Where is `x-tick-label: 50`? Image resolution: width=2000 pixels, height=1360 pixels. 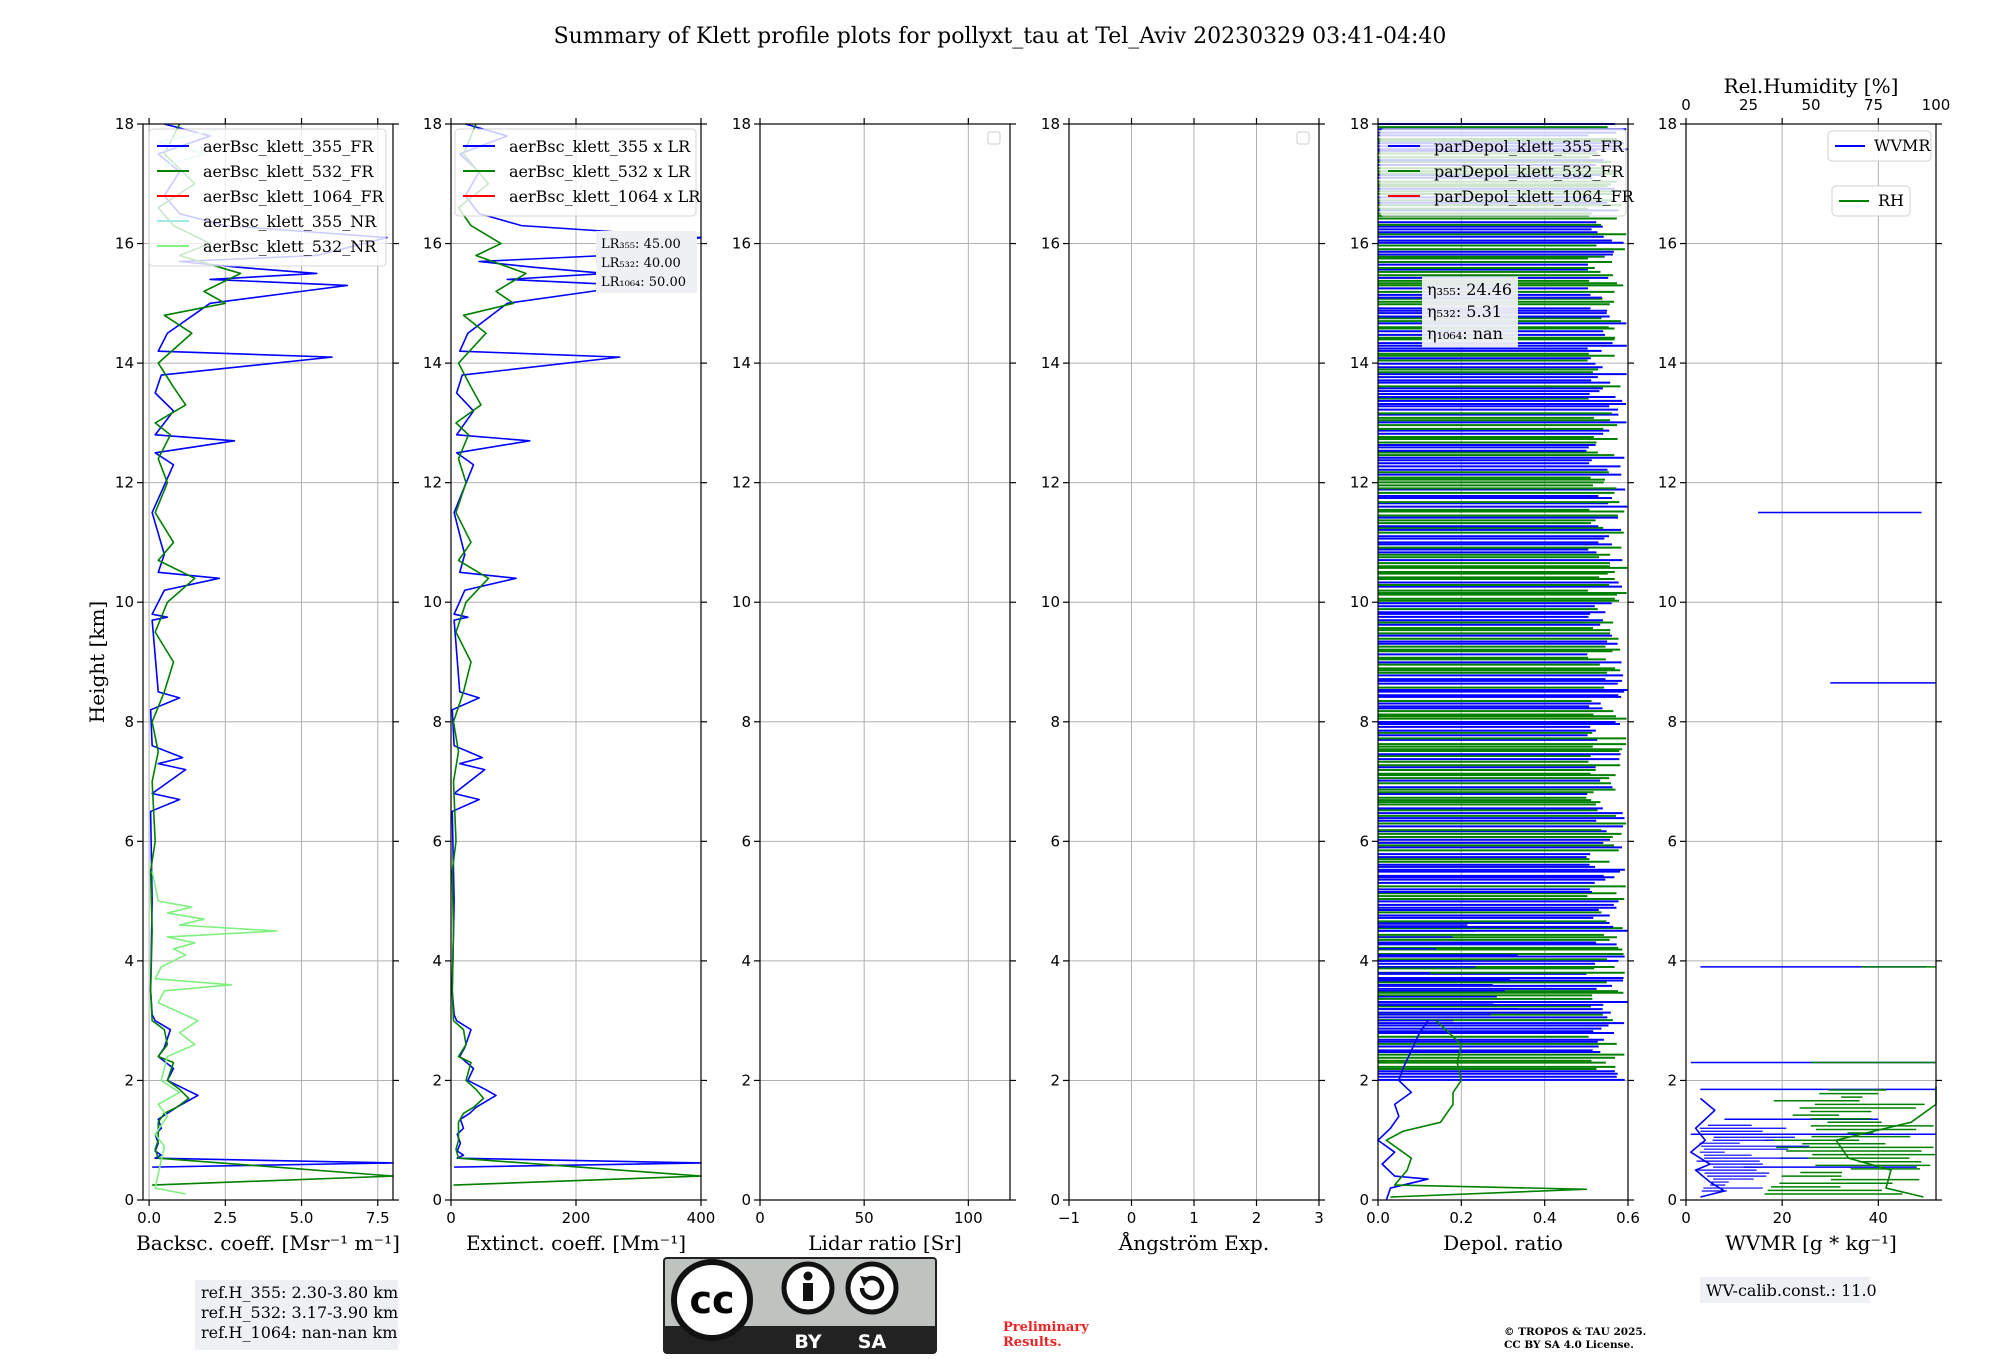
x-tick-label: 50 is located at coordinates (864, 1218).